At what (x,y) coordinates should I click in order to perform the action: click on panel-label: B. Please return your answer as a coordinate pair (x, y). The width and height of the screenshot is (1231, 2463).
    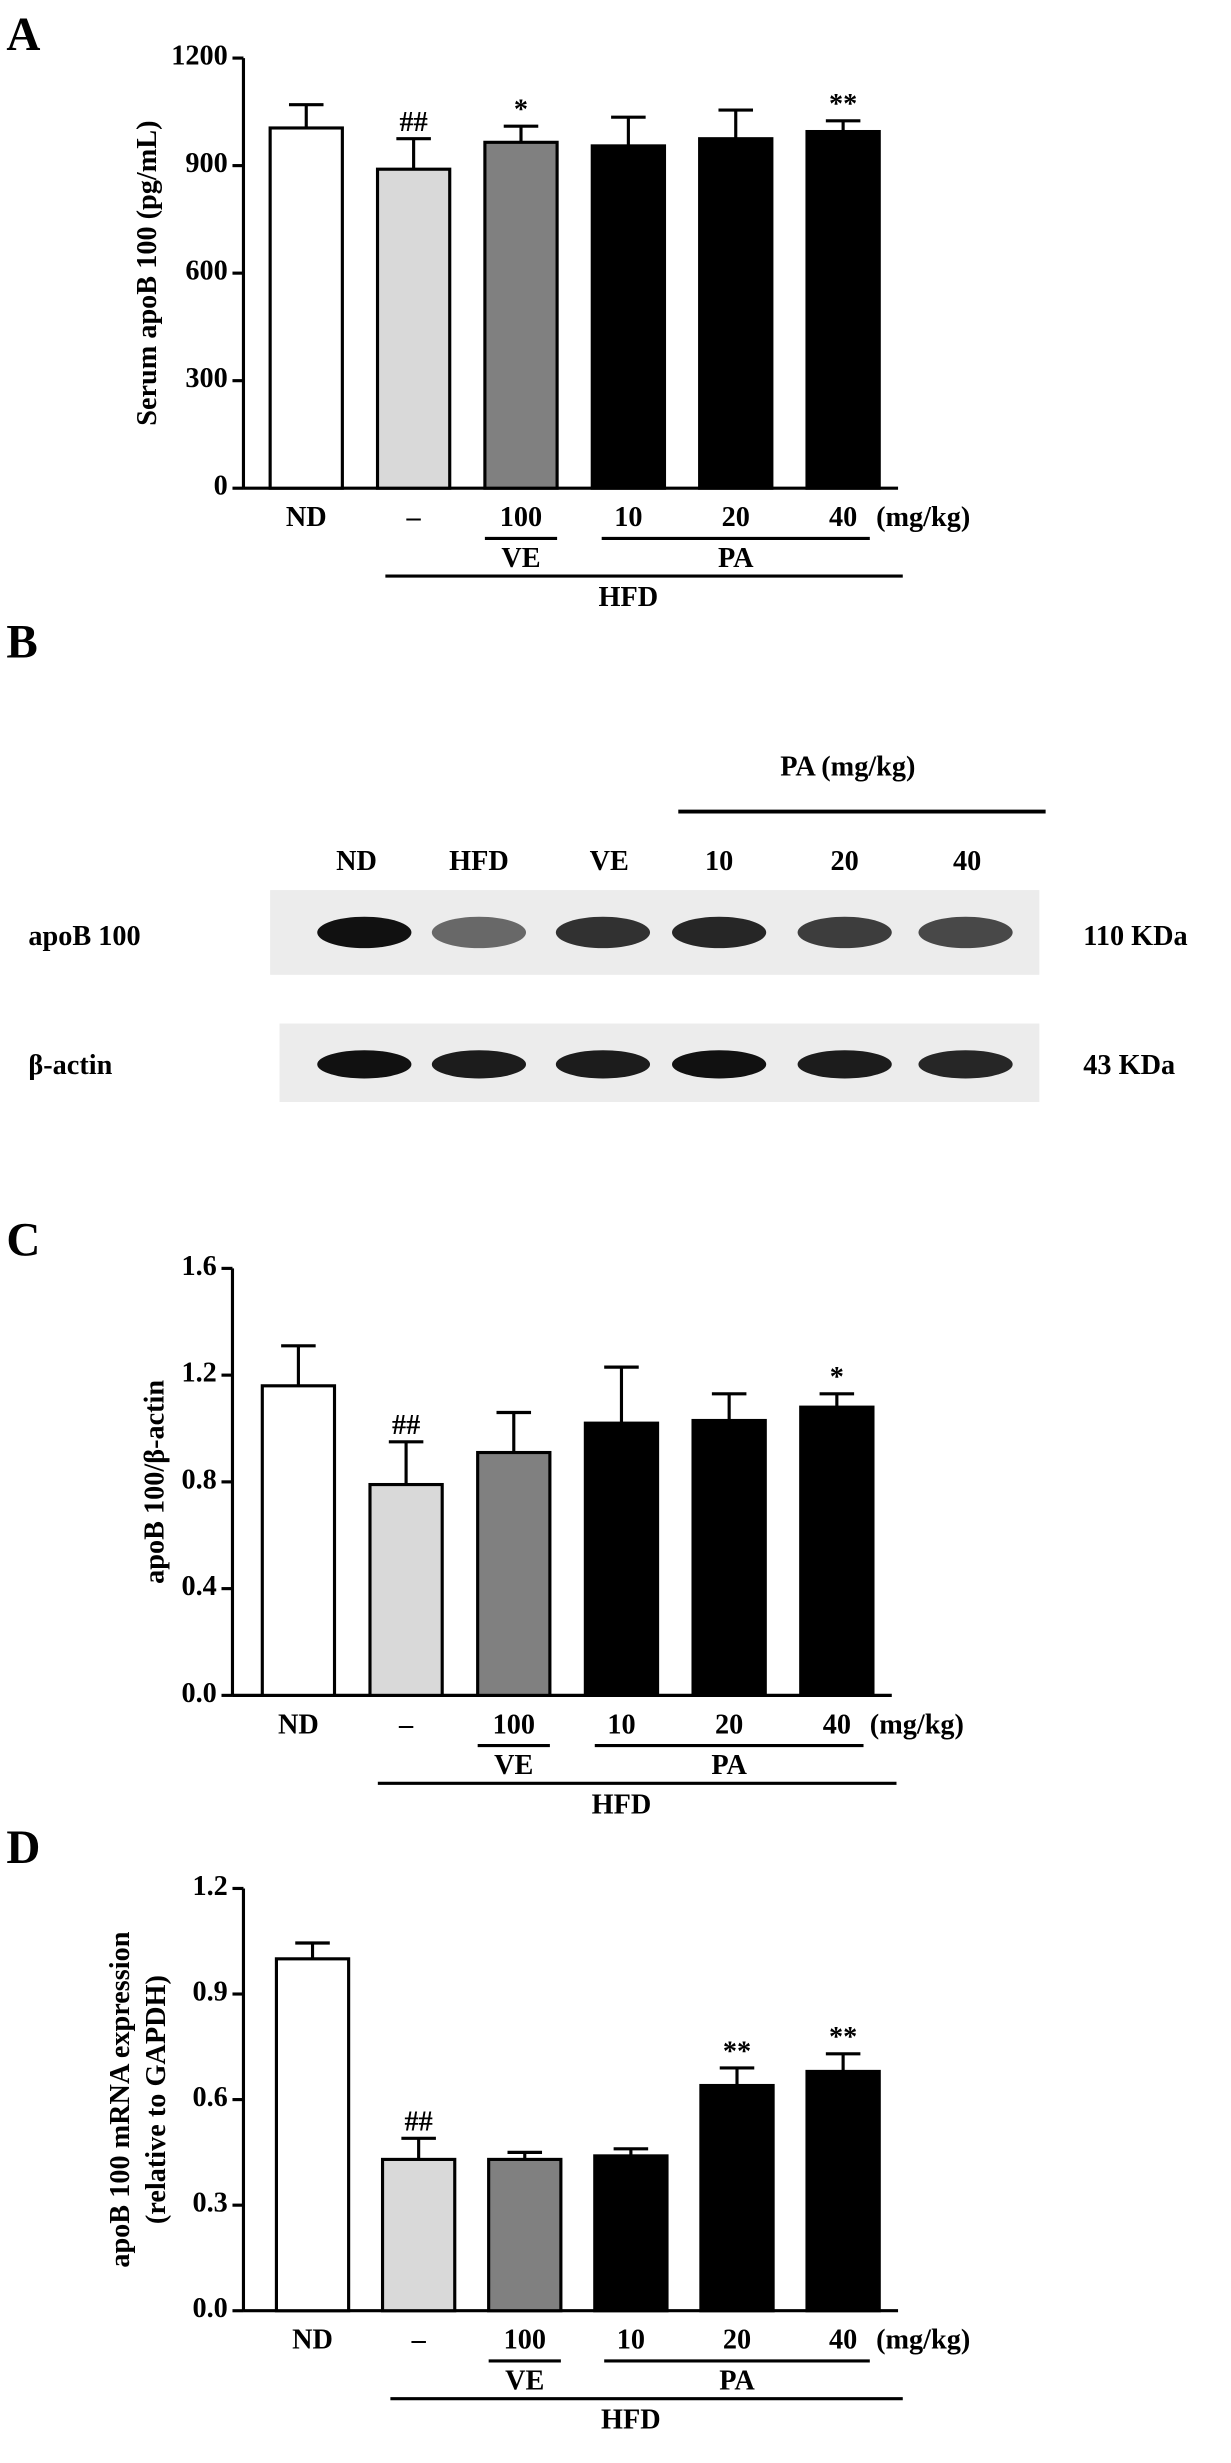
    Looking at the image, I should click on (21, 643).